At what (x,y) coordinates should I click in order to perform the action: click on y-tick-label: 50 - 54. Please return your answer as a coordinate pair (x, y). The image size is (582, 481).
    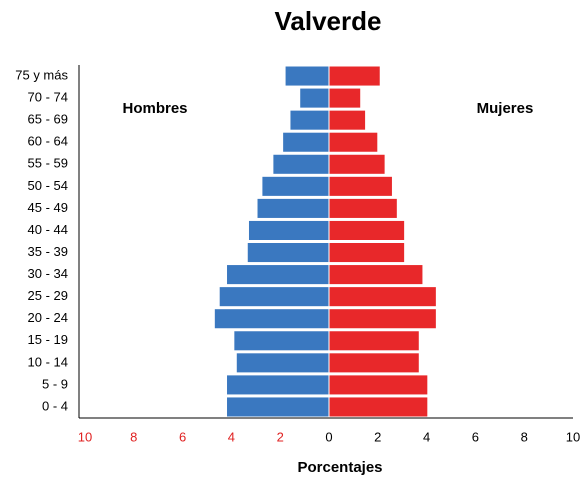
    Looking at the image, I should click on (48, 185).